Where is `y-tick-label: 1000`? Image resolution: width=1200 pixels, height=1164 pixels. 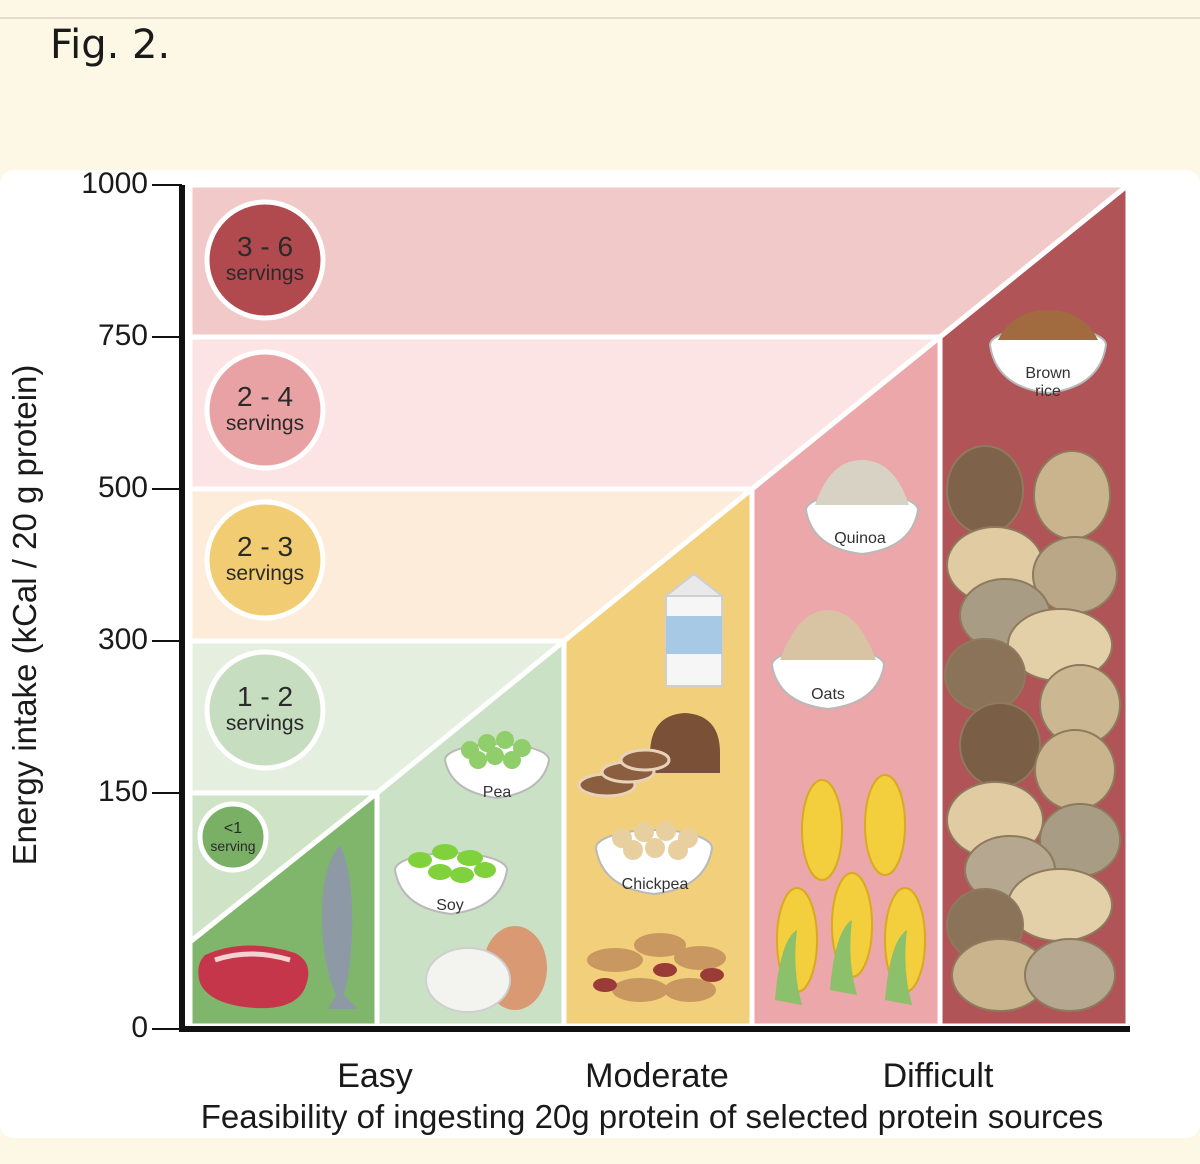 y-tick-label: 1000 is located at coordinates (114, 183).